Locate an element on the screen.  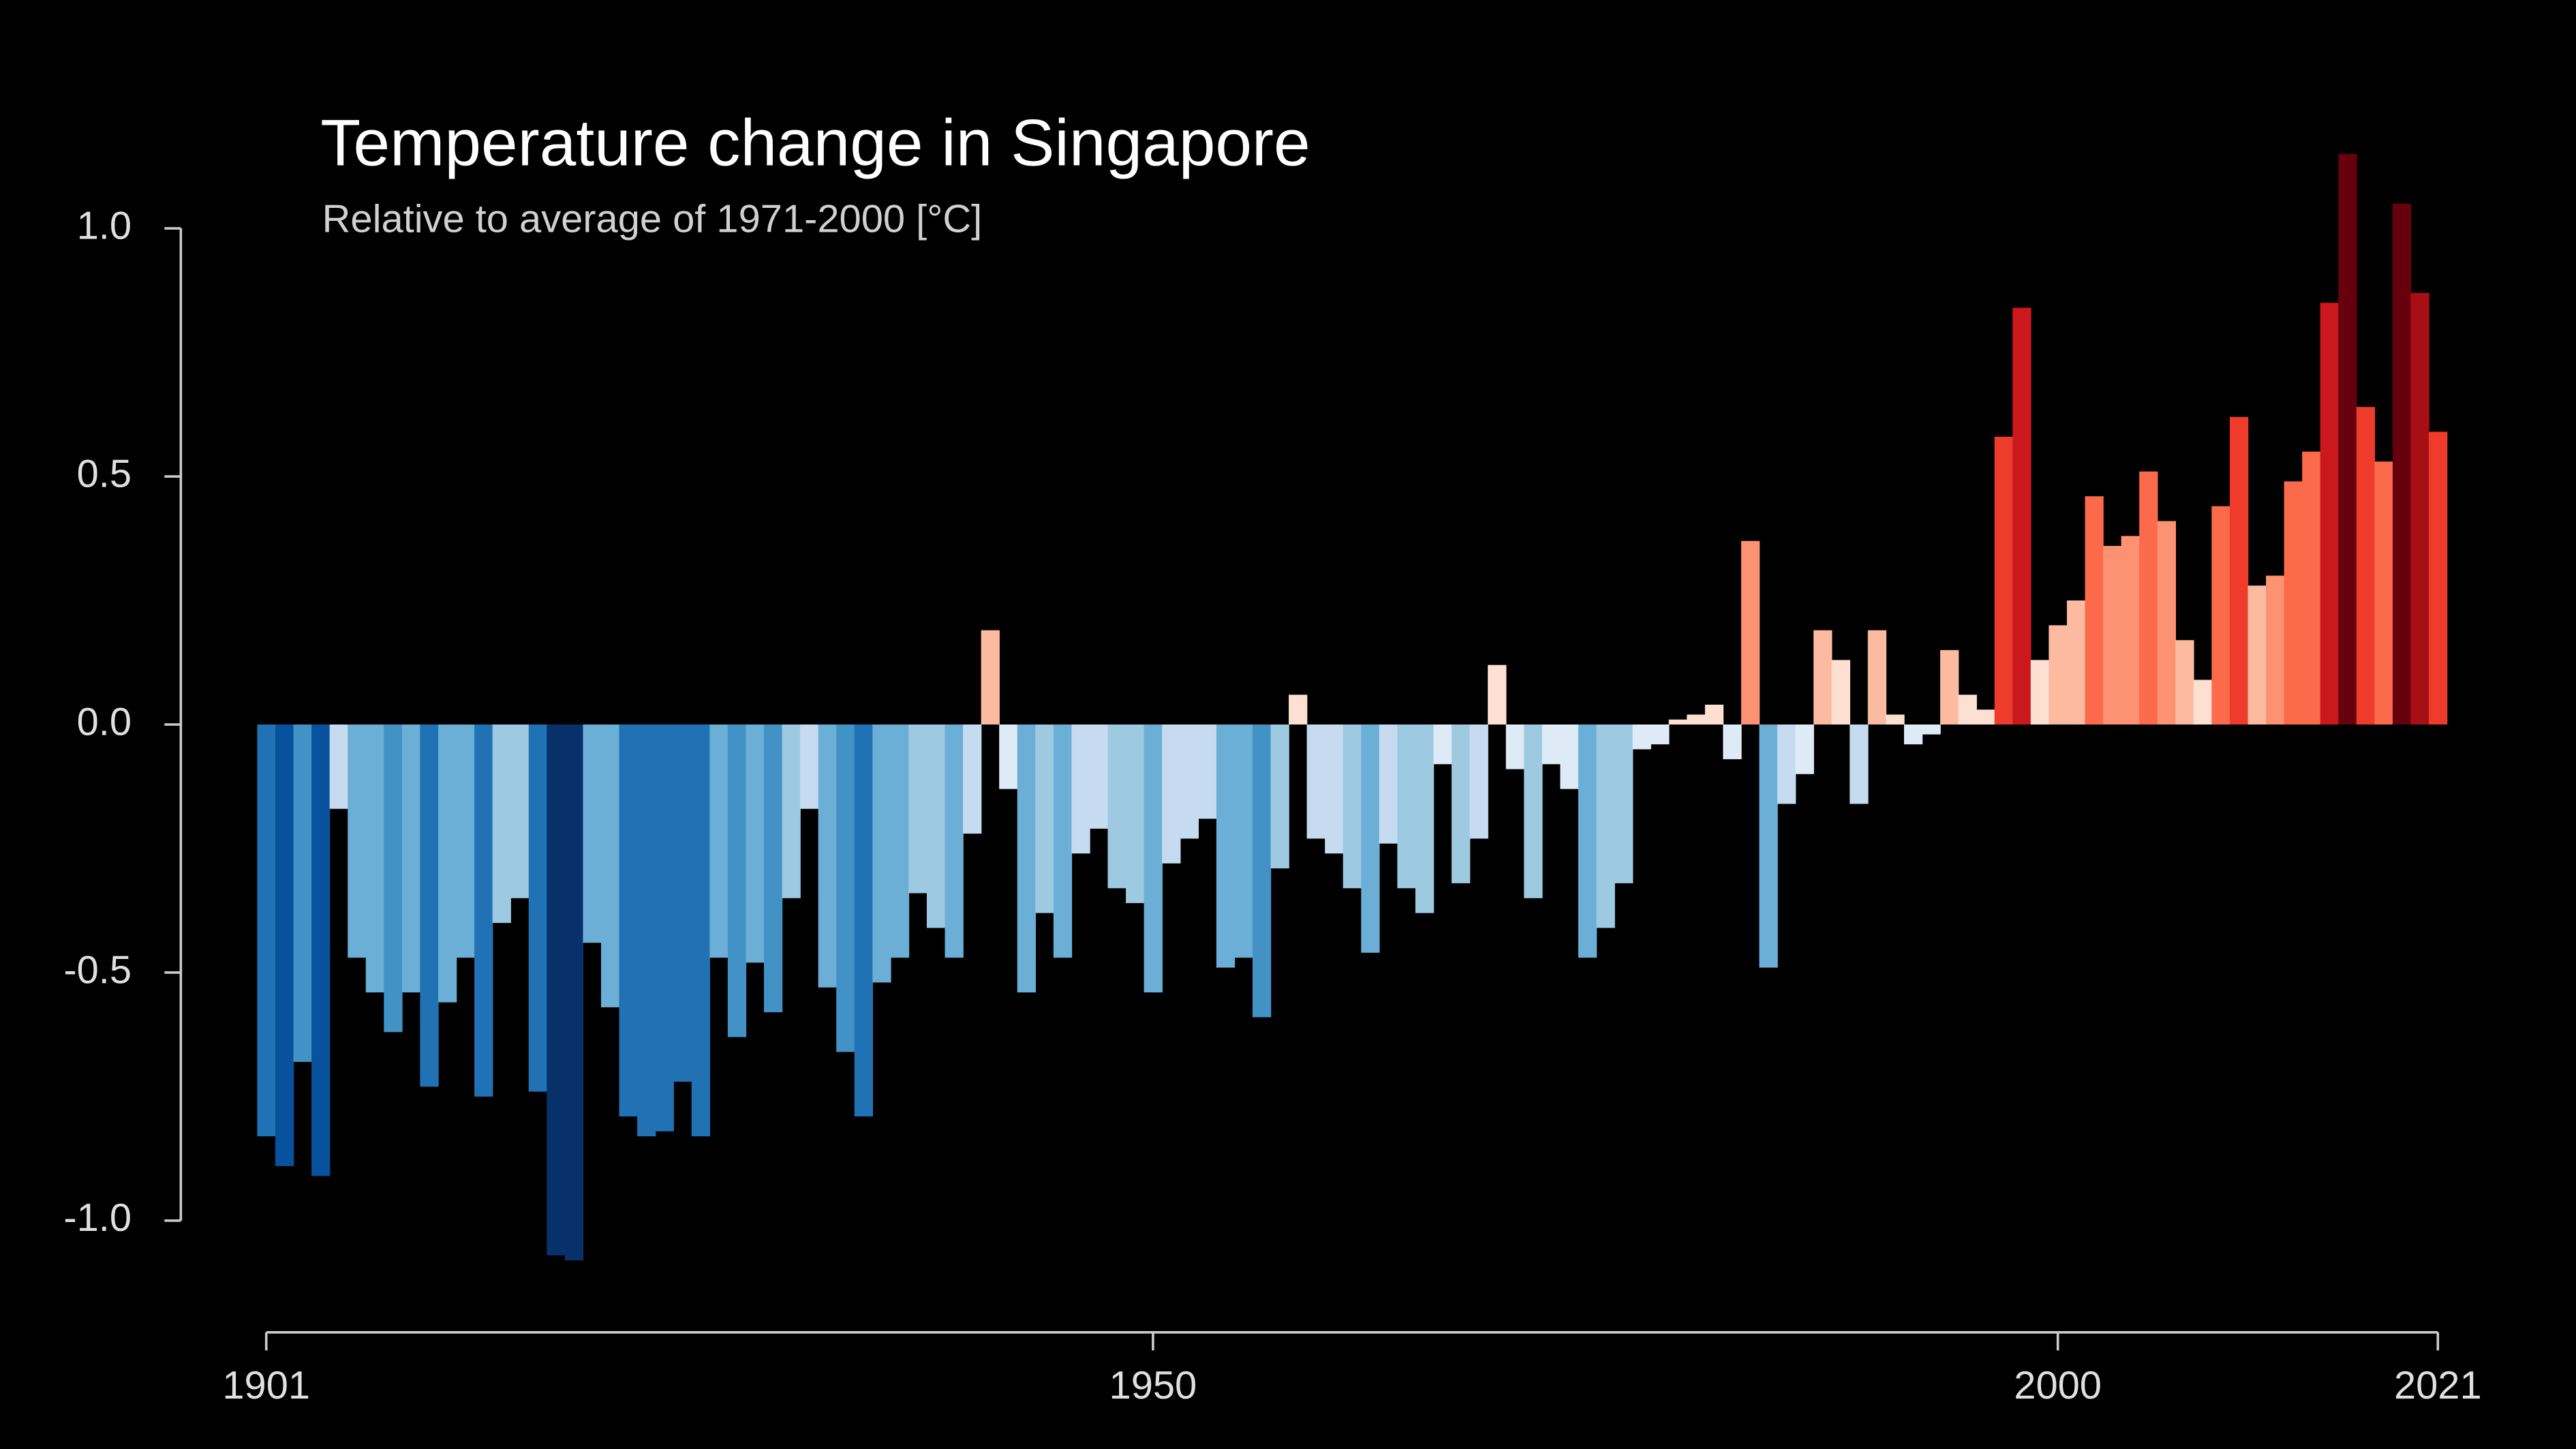
chart-title: Temperature change in Singapore is located at coordinates (815, 142).